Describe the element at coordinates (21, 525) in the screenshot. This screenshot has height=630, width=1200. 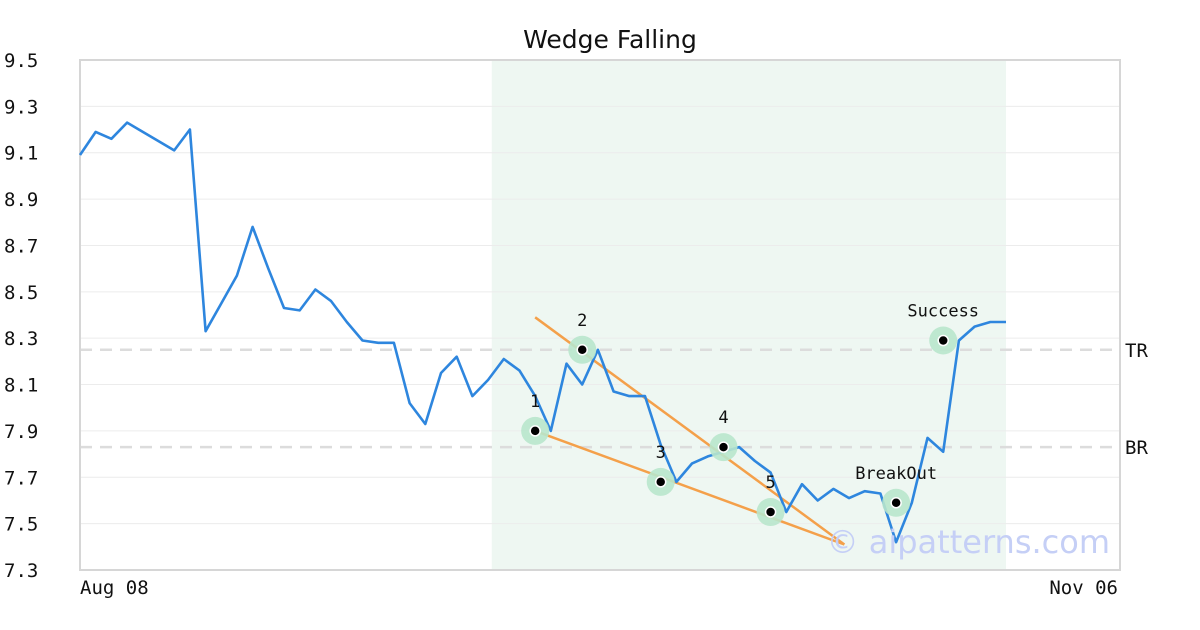
I see `y-tick-label: 7.5` at that location.